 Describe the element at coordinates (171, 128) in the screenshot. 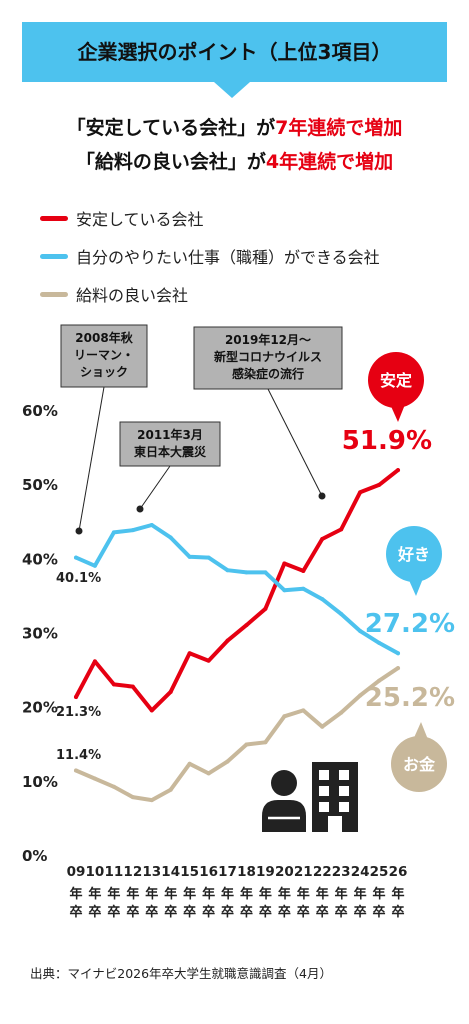

I see `headline-1-quote: 「安定している会社」が` at that location.